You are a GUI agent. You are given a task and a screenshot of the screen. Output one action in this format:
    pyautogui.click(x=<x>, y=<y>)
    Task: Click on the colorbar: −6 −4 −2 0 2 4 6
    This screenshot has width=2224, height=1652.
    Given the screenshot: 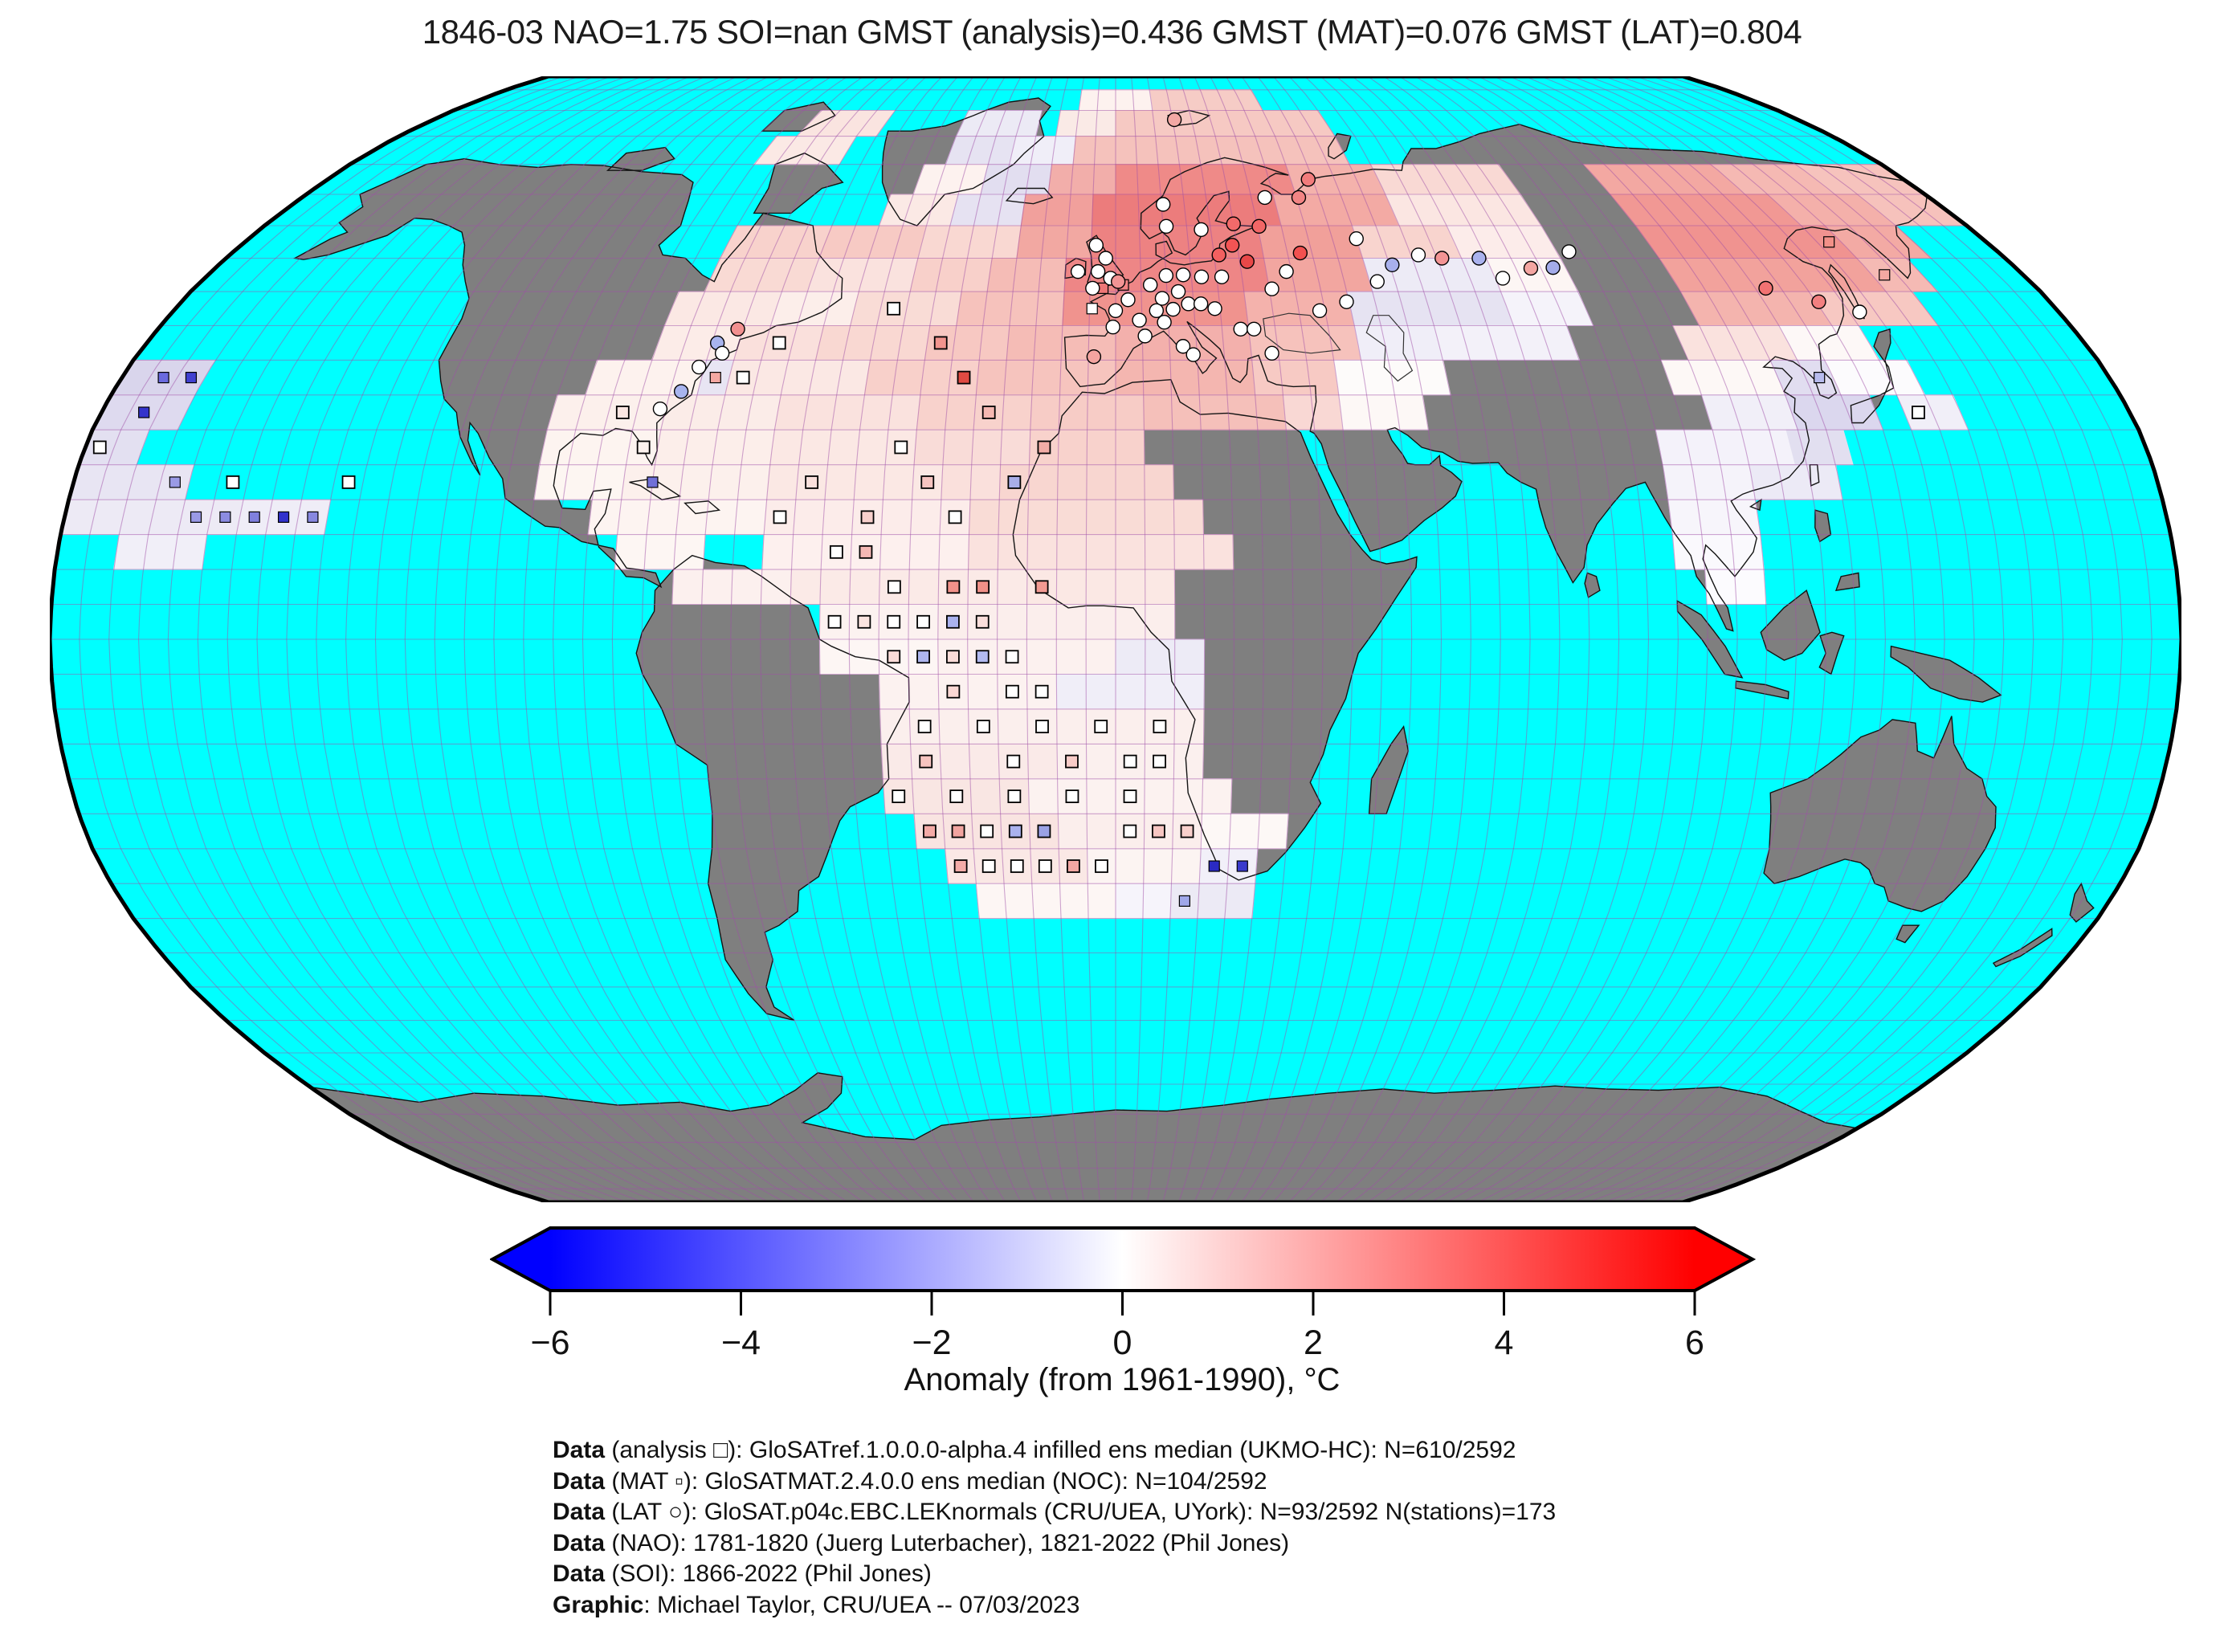 What is the action you would take?
    pyautogui.click(x=1123, y=1294)
    